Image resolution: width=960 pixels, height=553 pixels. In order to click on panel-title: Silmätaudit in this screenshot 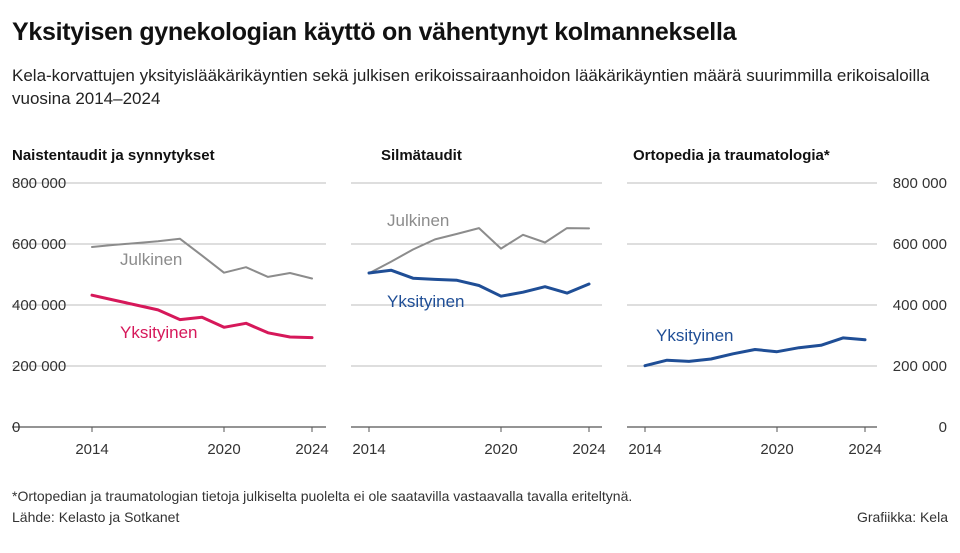, I will do `click(421, 155)`.